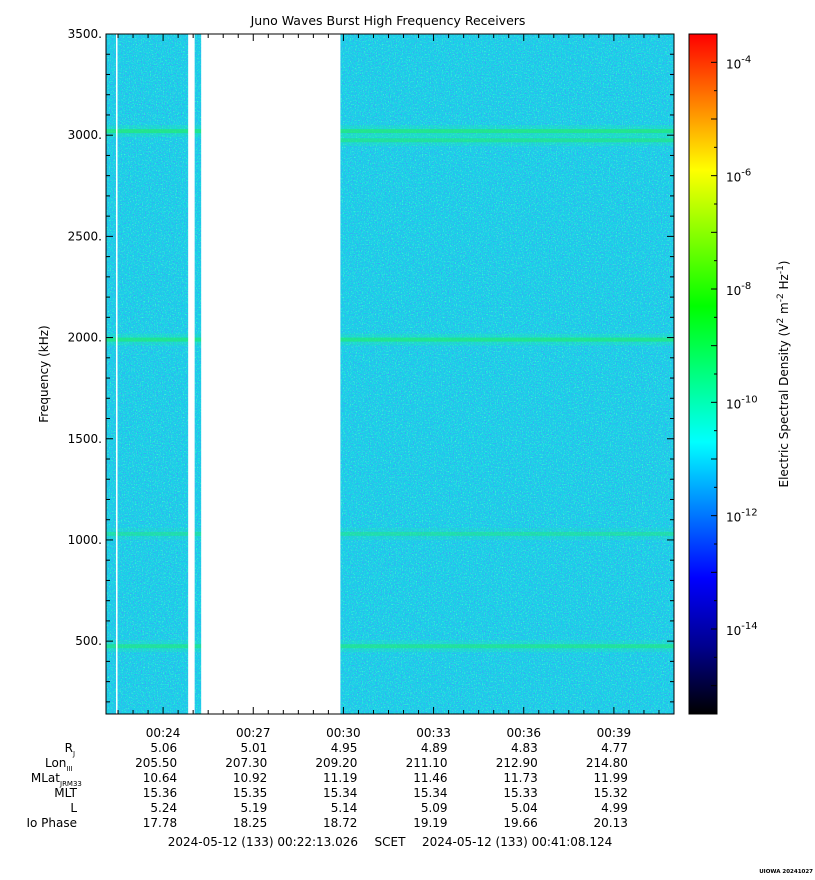 The height and width of the screenshot is (880, 815). I want to click on y-tick-label: 3500., so click(85, 34).